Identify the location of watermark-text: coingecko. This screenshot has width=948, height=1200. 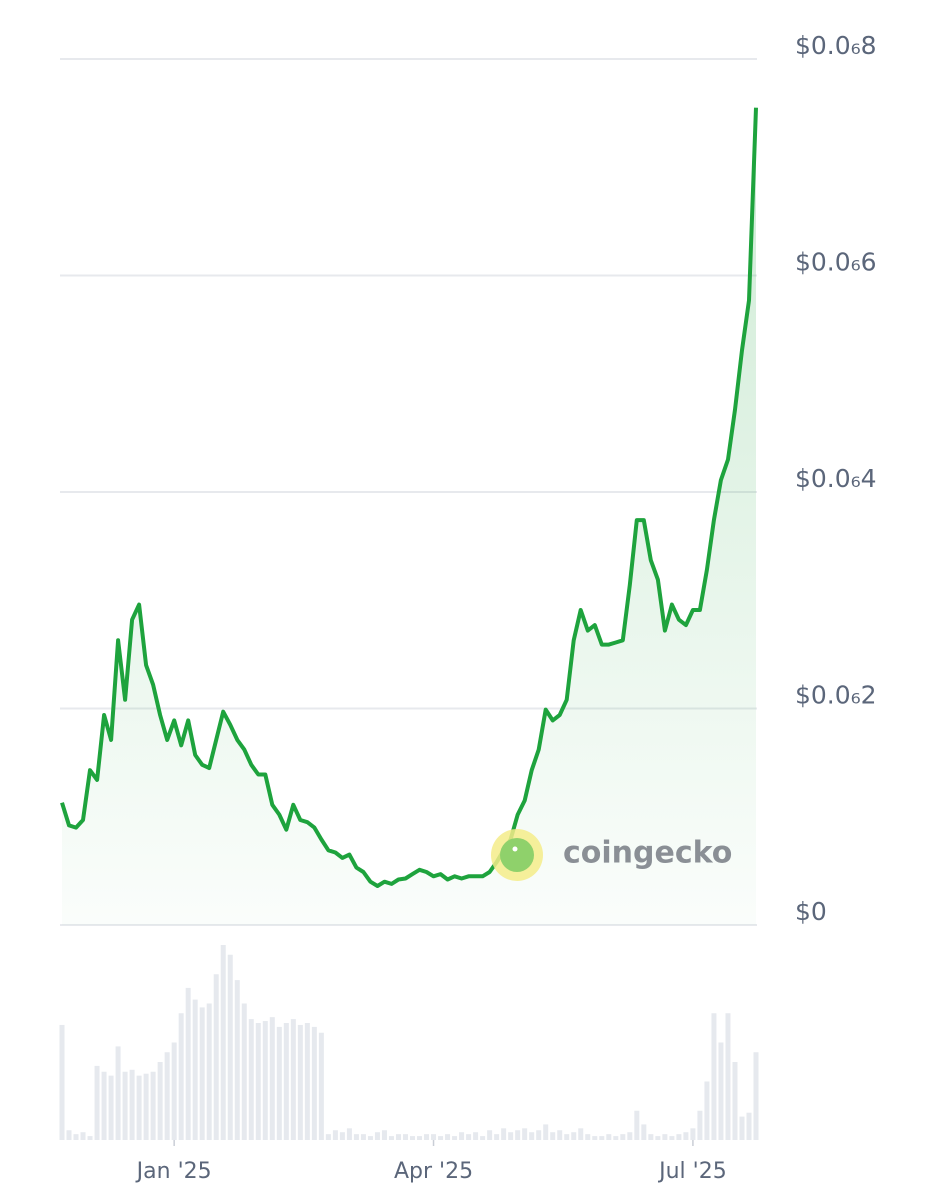
(647, 853).